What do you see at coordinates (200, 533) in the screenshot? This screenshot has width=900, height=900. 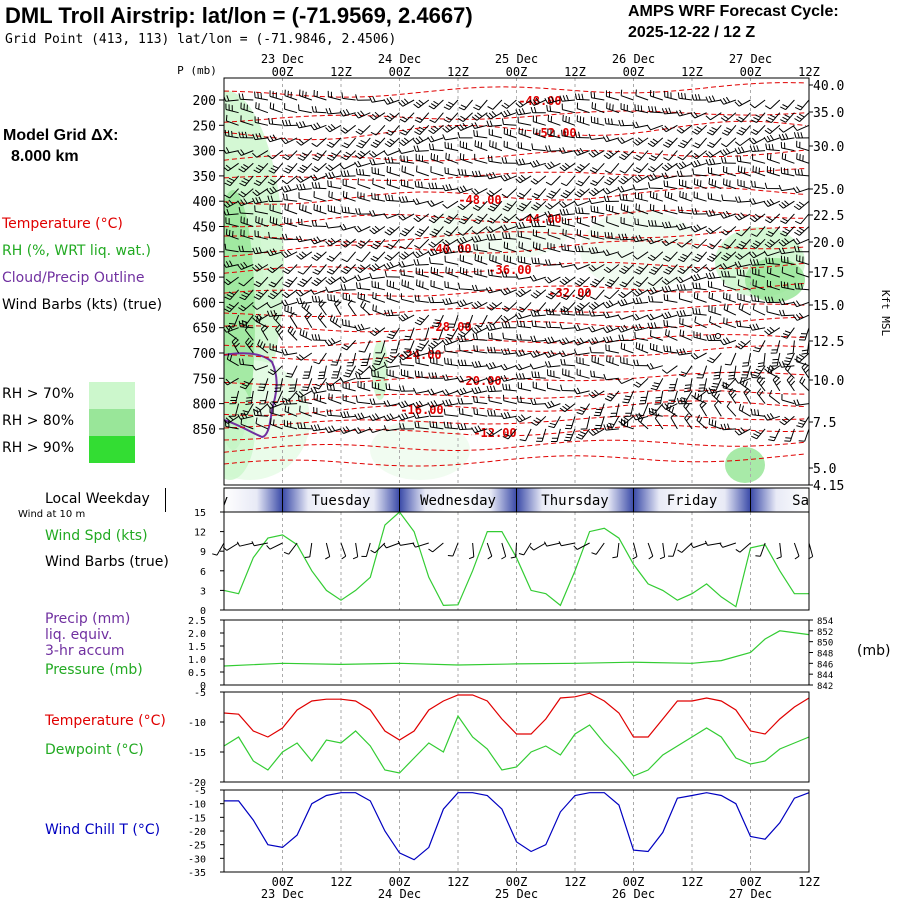 I see `wind-y-tick: 12` at bounding box center [200, 533].